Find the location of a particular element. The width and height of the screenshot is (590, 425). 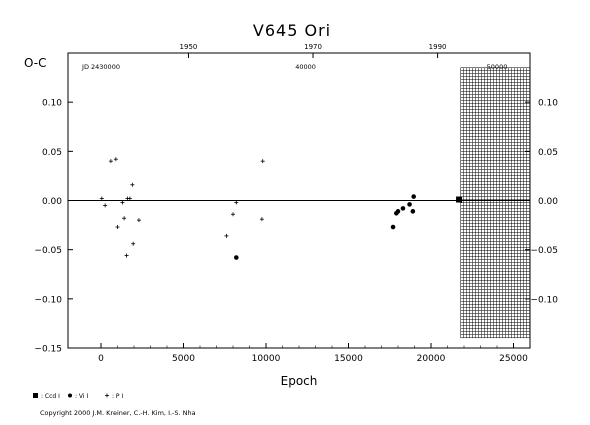

year-tick-label: 1970 is located at coordinates (313, 47).